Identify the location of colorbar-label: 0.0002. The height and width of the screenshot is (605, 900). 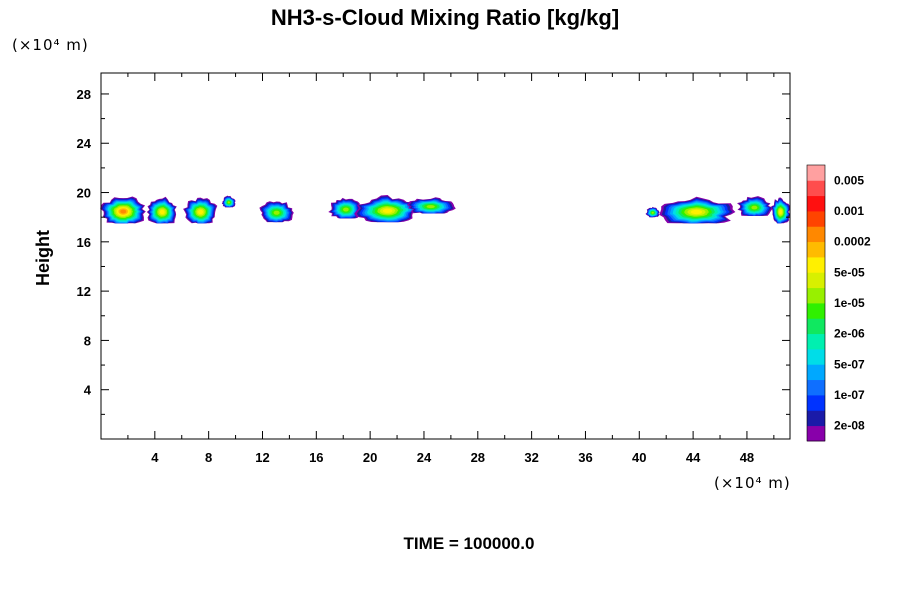
(852, 242).